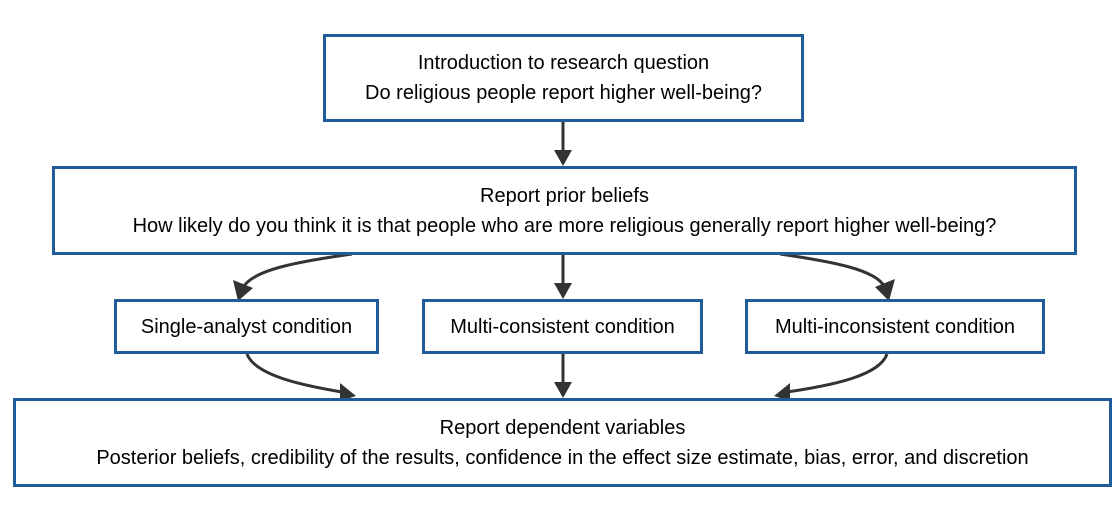  What do you see at coordinates (831, 377) in the screenshot?
I see `edge-inconsistent-to-dependent` at bounding box center [831, 377].